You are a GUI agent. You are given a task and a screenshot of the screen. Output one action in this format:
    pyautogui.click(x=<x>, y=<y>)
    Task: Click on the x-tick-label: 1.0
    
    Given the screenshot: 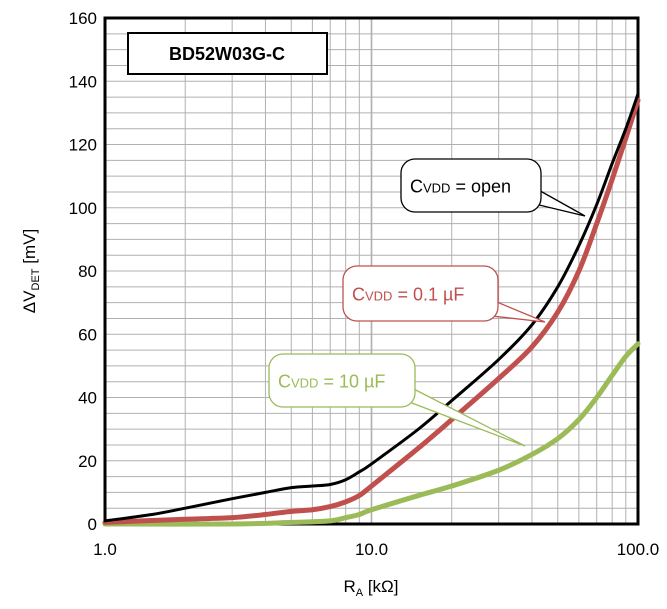 What is the action you would take?
    pyautogui.click(x=105, y=549)
    